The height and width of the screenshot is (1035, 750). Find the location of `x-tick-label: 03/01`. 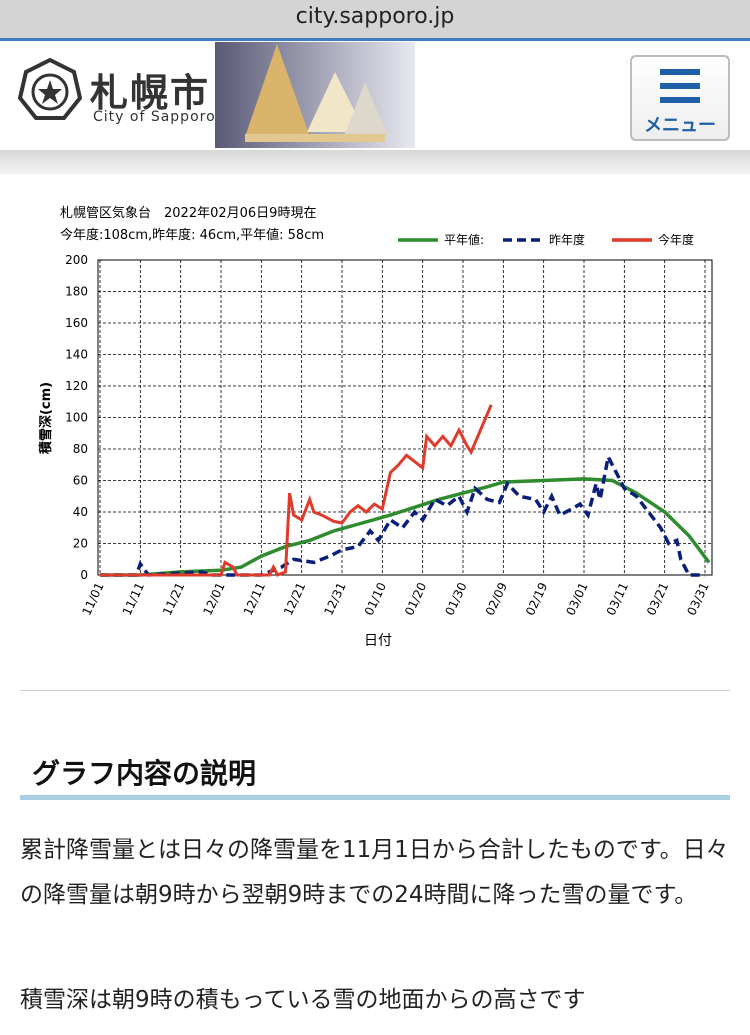

x-tick-label: 03/01 is located at coordinates (576, 598).